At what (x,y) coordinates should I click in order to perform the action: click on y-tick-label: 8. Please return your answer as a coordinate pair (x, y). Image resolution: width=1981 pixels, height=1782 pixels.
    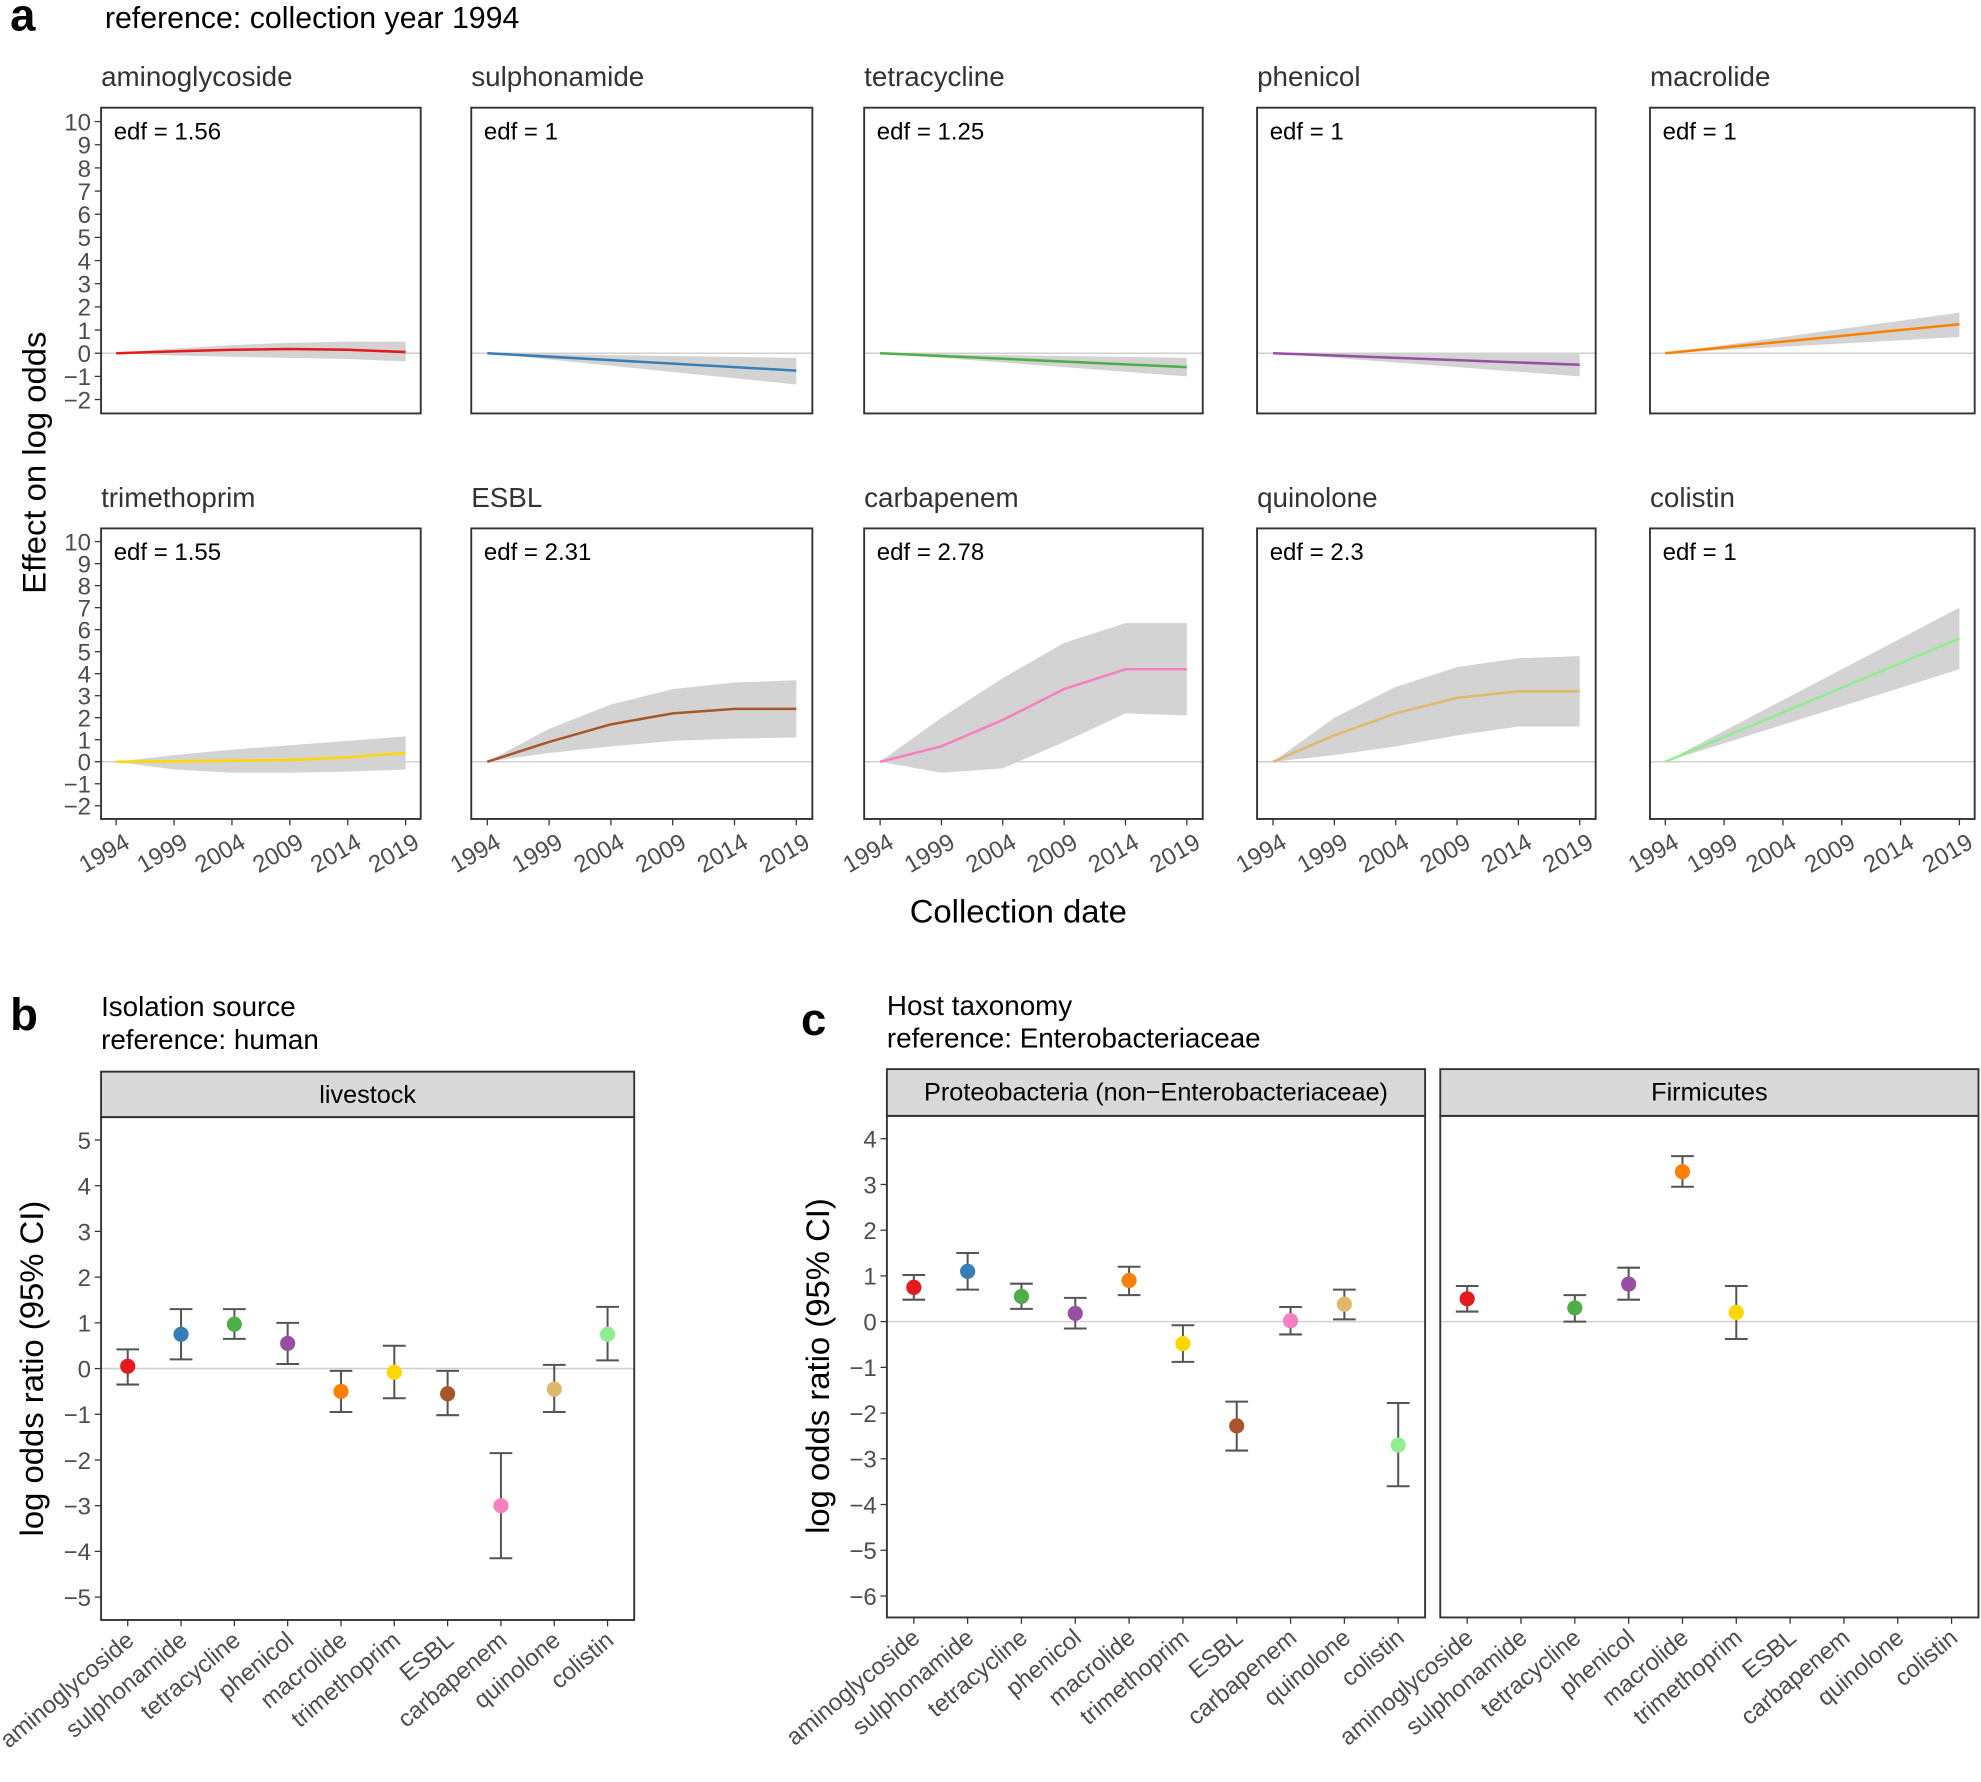
    Looking at the image, I should click on (84, 169).